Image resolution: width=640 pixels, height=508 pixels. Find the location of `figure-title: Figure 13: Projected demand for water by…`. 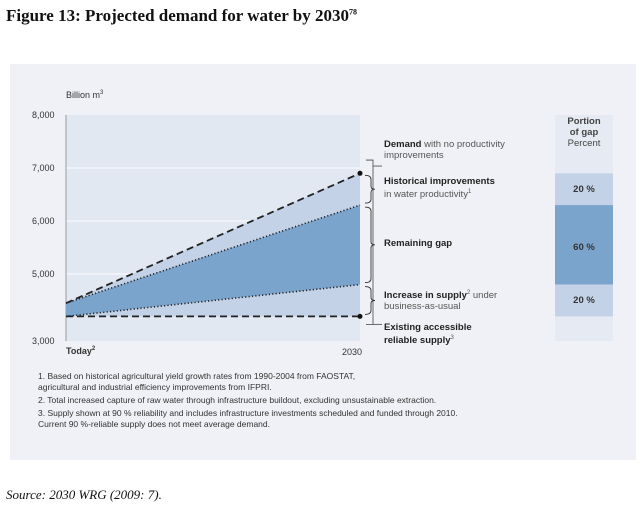

figure-title: Figure 13: Projected demand for water by… is located at coordinates (181, 15).